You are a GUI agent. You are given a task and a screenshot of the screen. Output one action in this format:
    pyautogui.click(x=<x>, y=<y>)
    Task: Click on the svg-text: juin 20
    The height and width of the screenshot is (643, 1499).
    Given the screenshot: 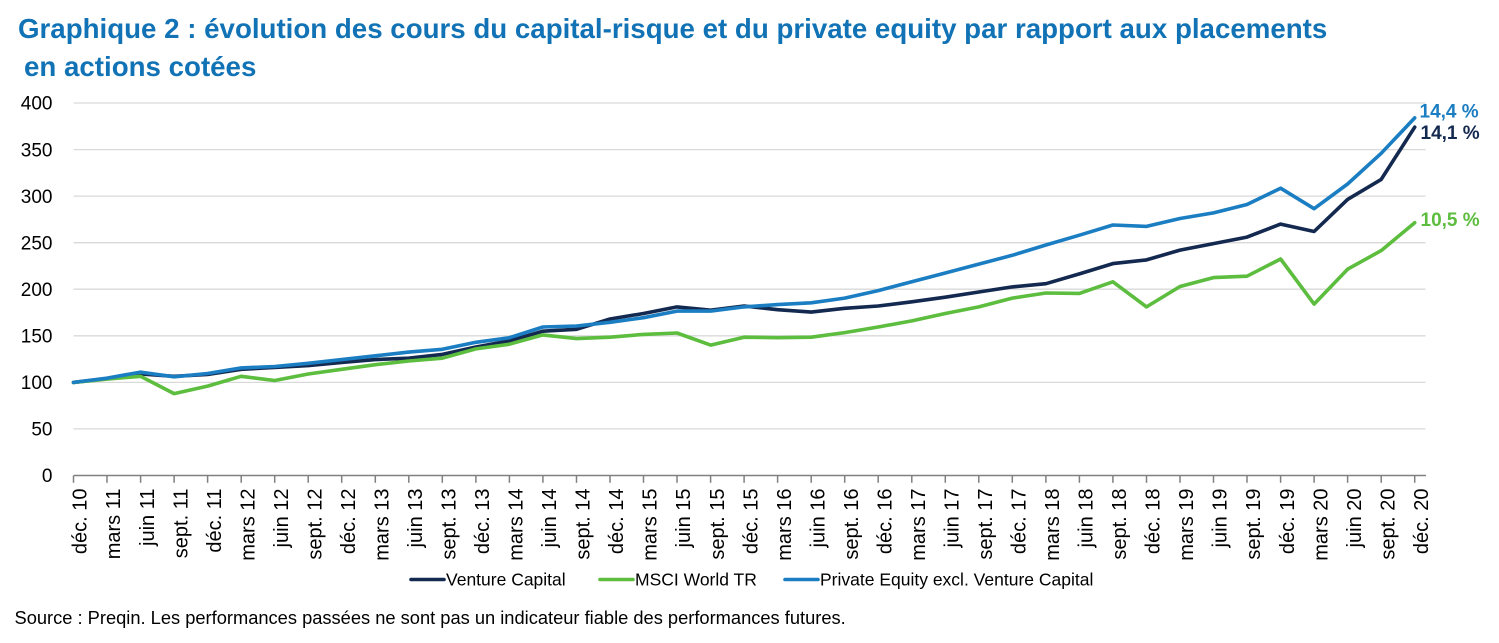 What is the action you would take?
    pyautogui.click(x=1355, y=519)
    